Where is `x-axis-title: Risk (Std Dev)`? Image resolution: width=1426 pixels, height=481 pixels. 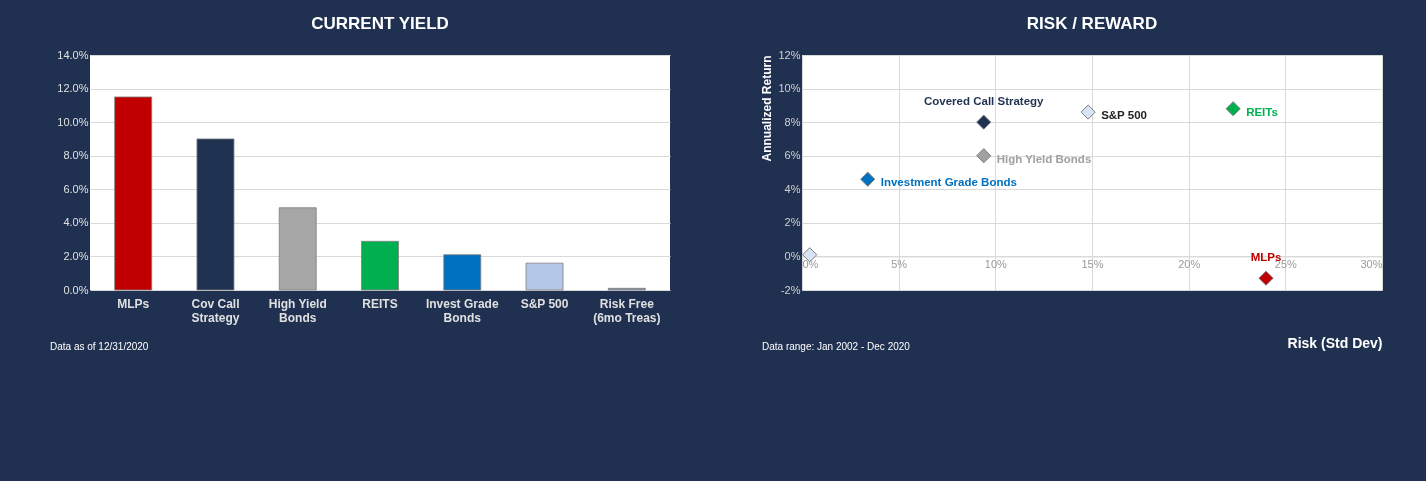 x-axis-title: Risk (Std Dev) is located at coordinates (1335, 342).